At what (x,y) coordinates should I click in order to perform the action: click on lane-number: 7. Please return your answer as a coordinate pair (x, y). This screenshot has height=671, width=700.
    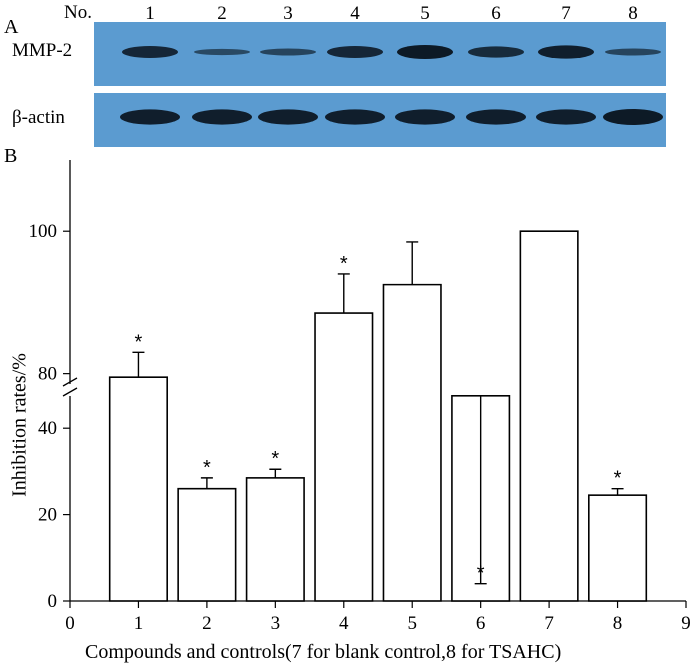
    Looking at the image, I should click on (566, 13).